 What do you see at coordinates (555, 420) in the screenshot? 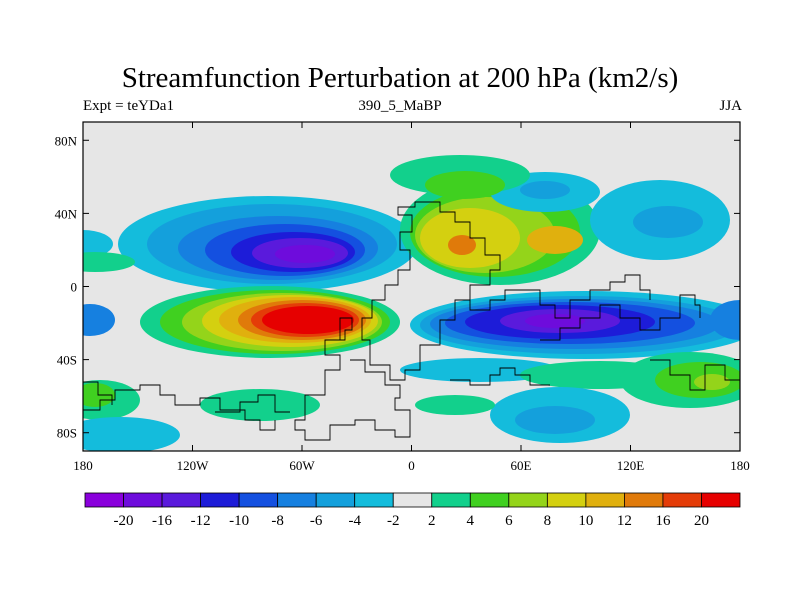
I see `negative-southern-ocean-core` at bounding box center [555, 420].